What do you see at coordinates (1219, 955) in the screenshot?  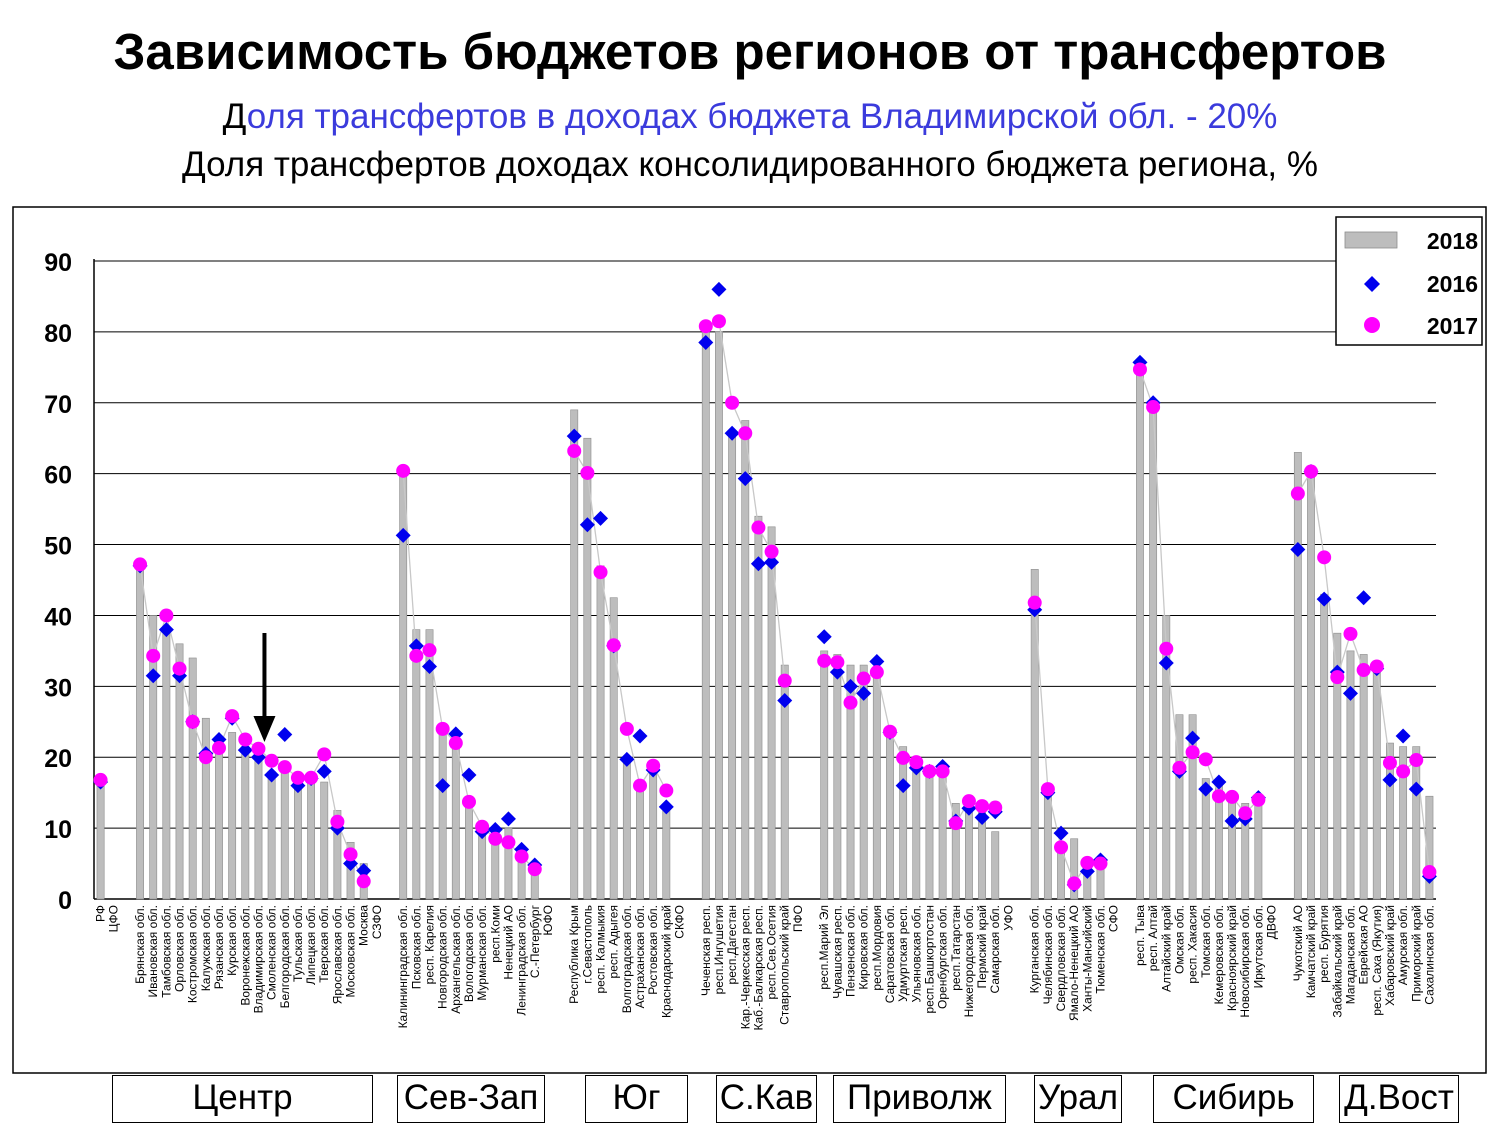 I see `category-label: Кемеровская обл.` at bounding box center [1219, 955].